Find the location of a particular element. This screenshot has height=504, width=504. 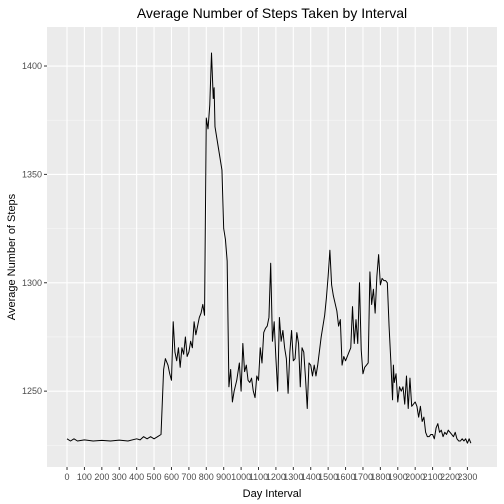

x-tick-label: 1400 is located at coordinates (311, 477).